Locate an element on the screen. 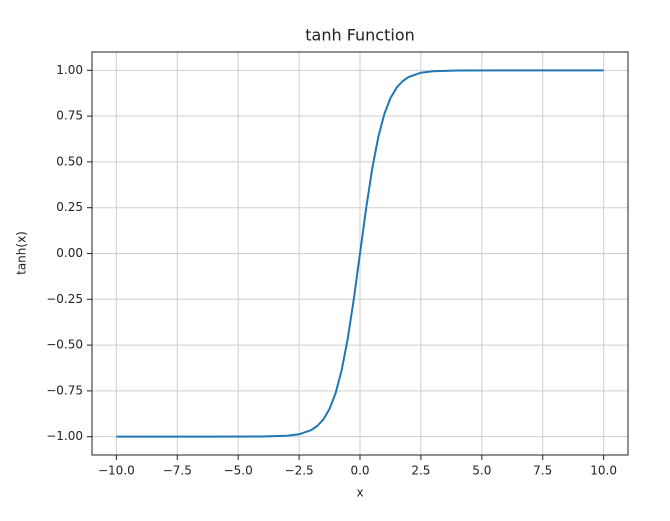 This screenshot has width=670, height=521. x-tick-label: 10.0 is located at coordinates (603, 471).